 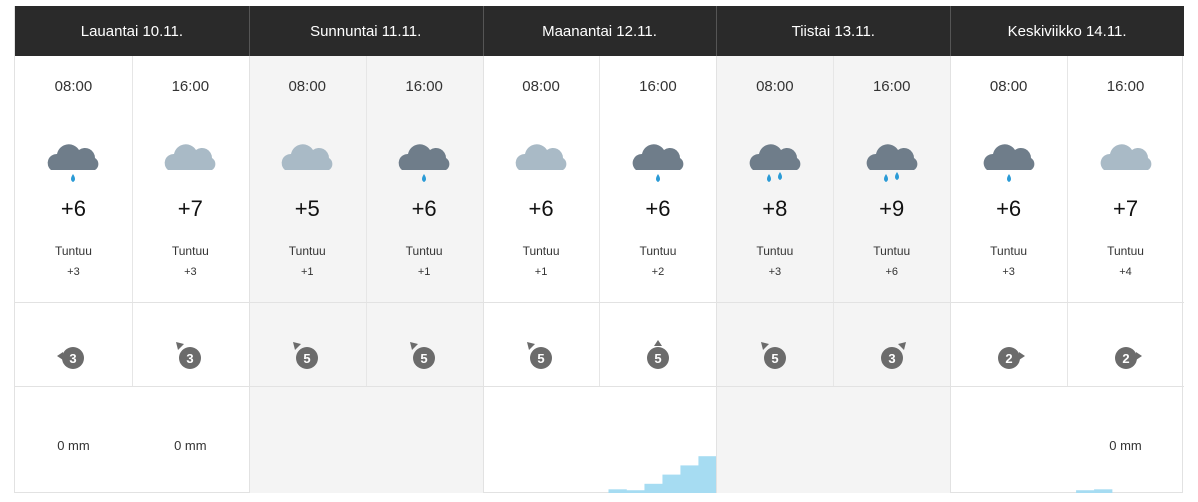 I want to click on forecast-slot: 16:00 +6 Tuntuu +2 5, so click(x=657, y=221).